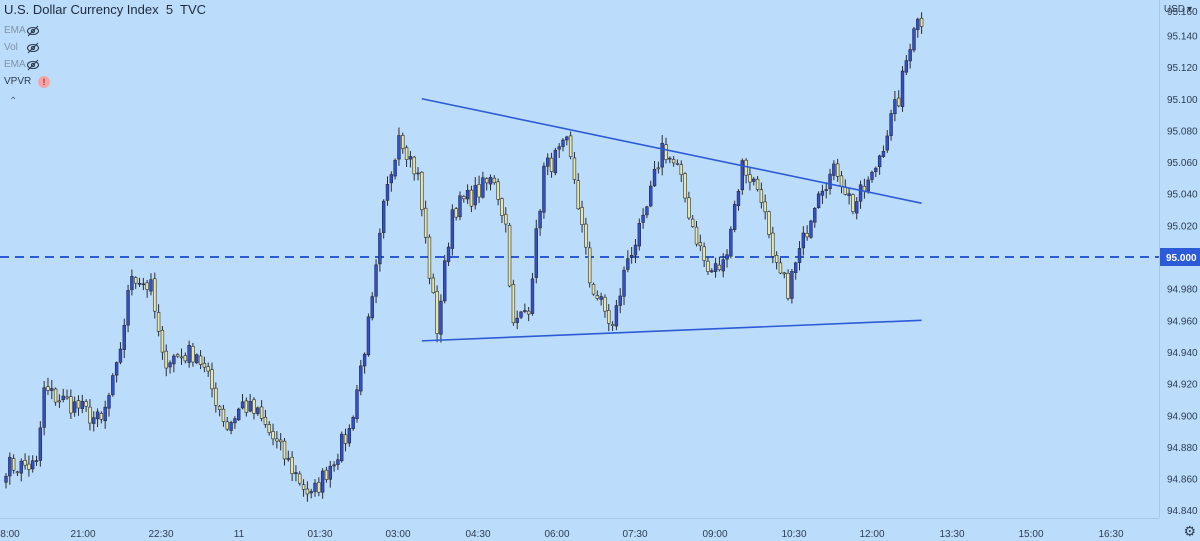 The height and width of the screenshot is (541, 1200). I want to click on gear-icon: ⚙, so click(1189, 531).